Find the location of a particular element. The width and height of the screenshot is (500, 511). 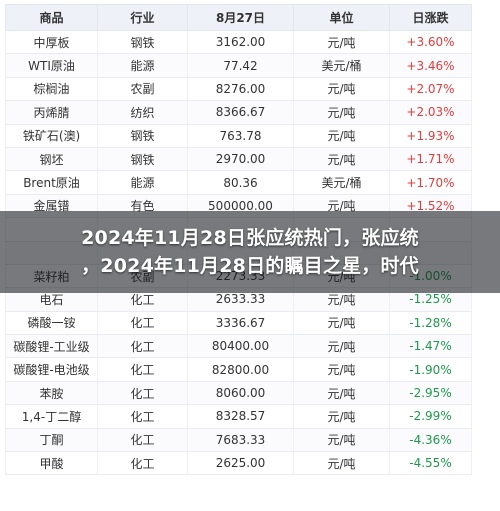

price-cell: 2970.00 is located at coordinates (240, 159).